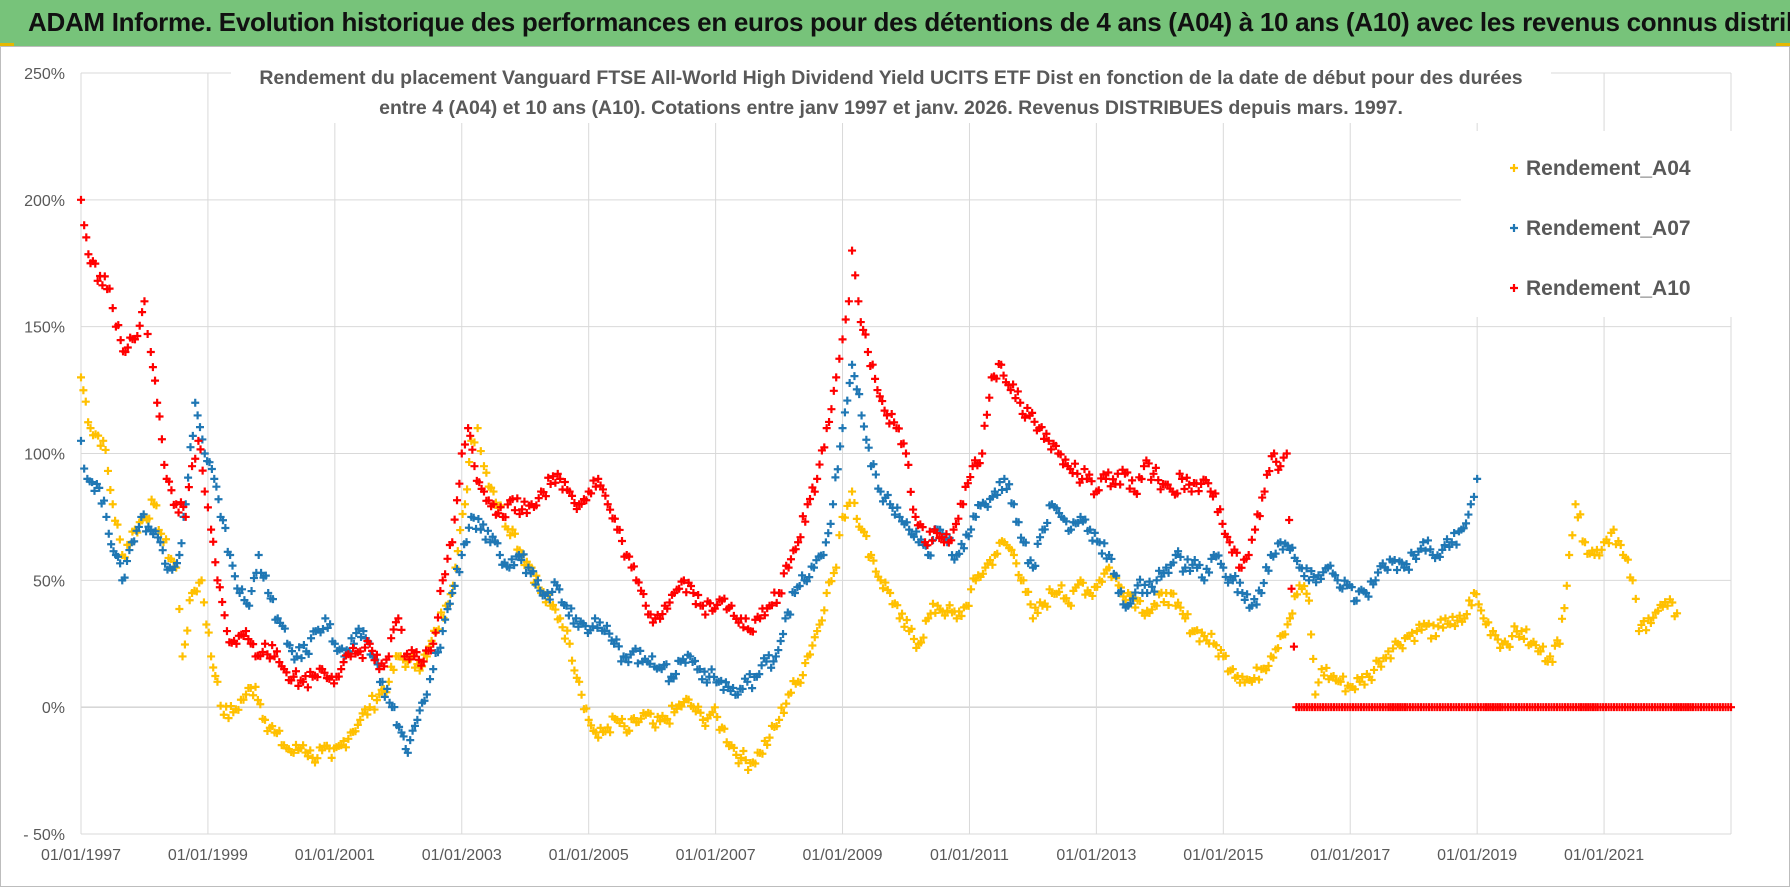 The height and width of the screenshot is (891, 1790). Describe the element at coordinates (44, 455) in the screenshot. I see `y-tick-labels: - 50% 0% 50% 100% 150% 200% 250%` at that location.